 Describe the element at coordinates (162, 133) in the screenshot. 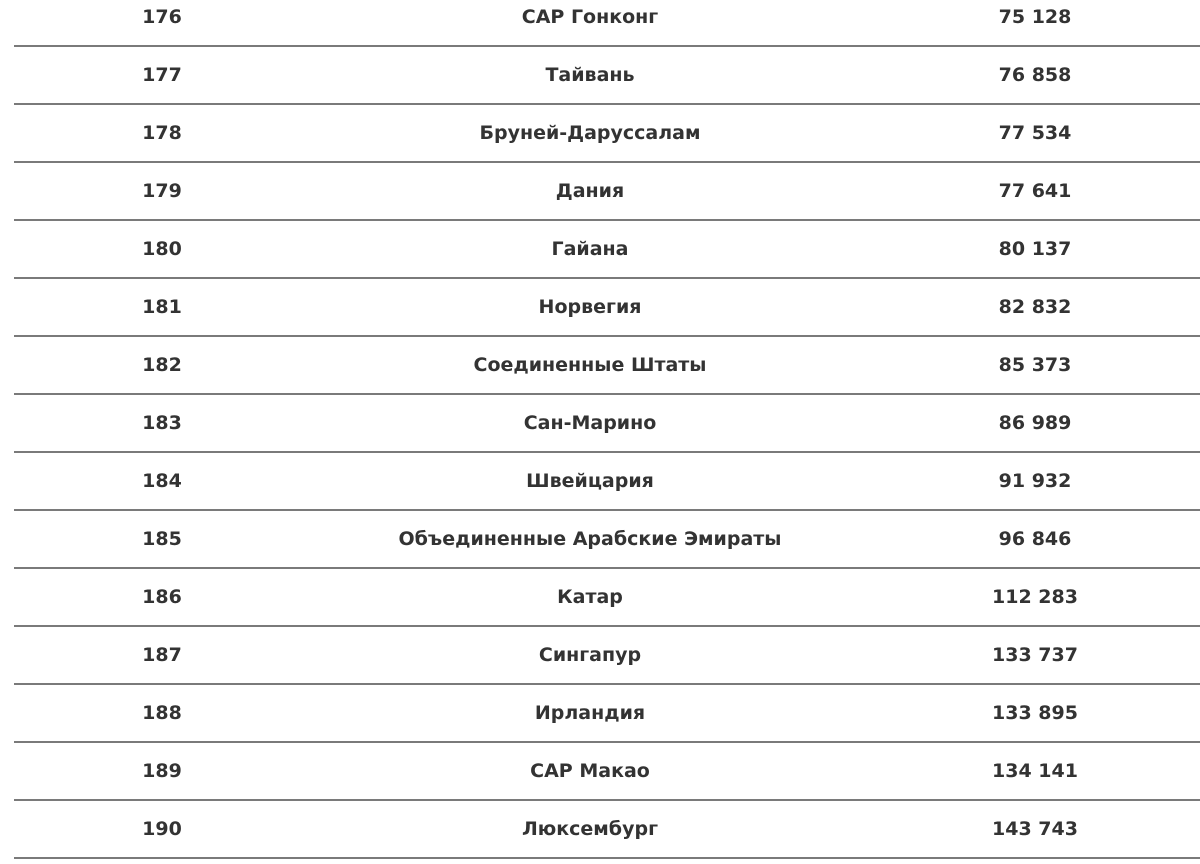

I see `rank-cell: 178` at that location.